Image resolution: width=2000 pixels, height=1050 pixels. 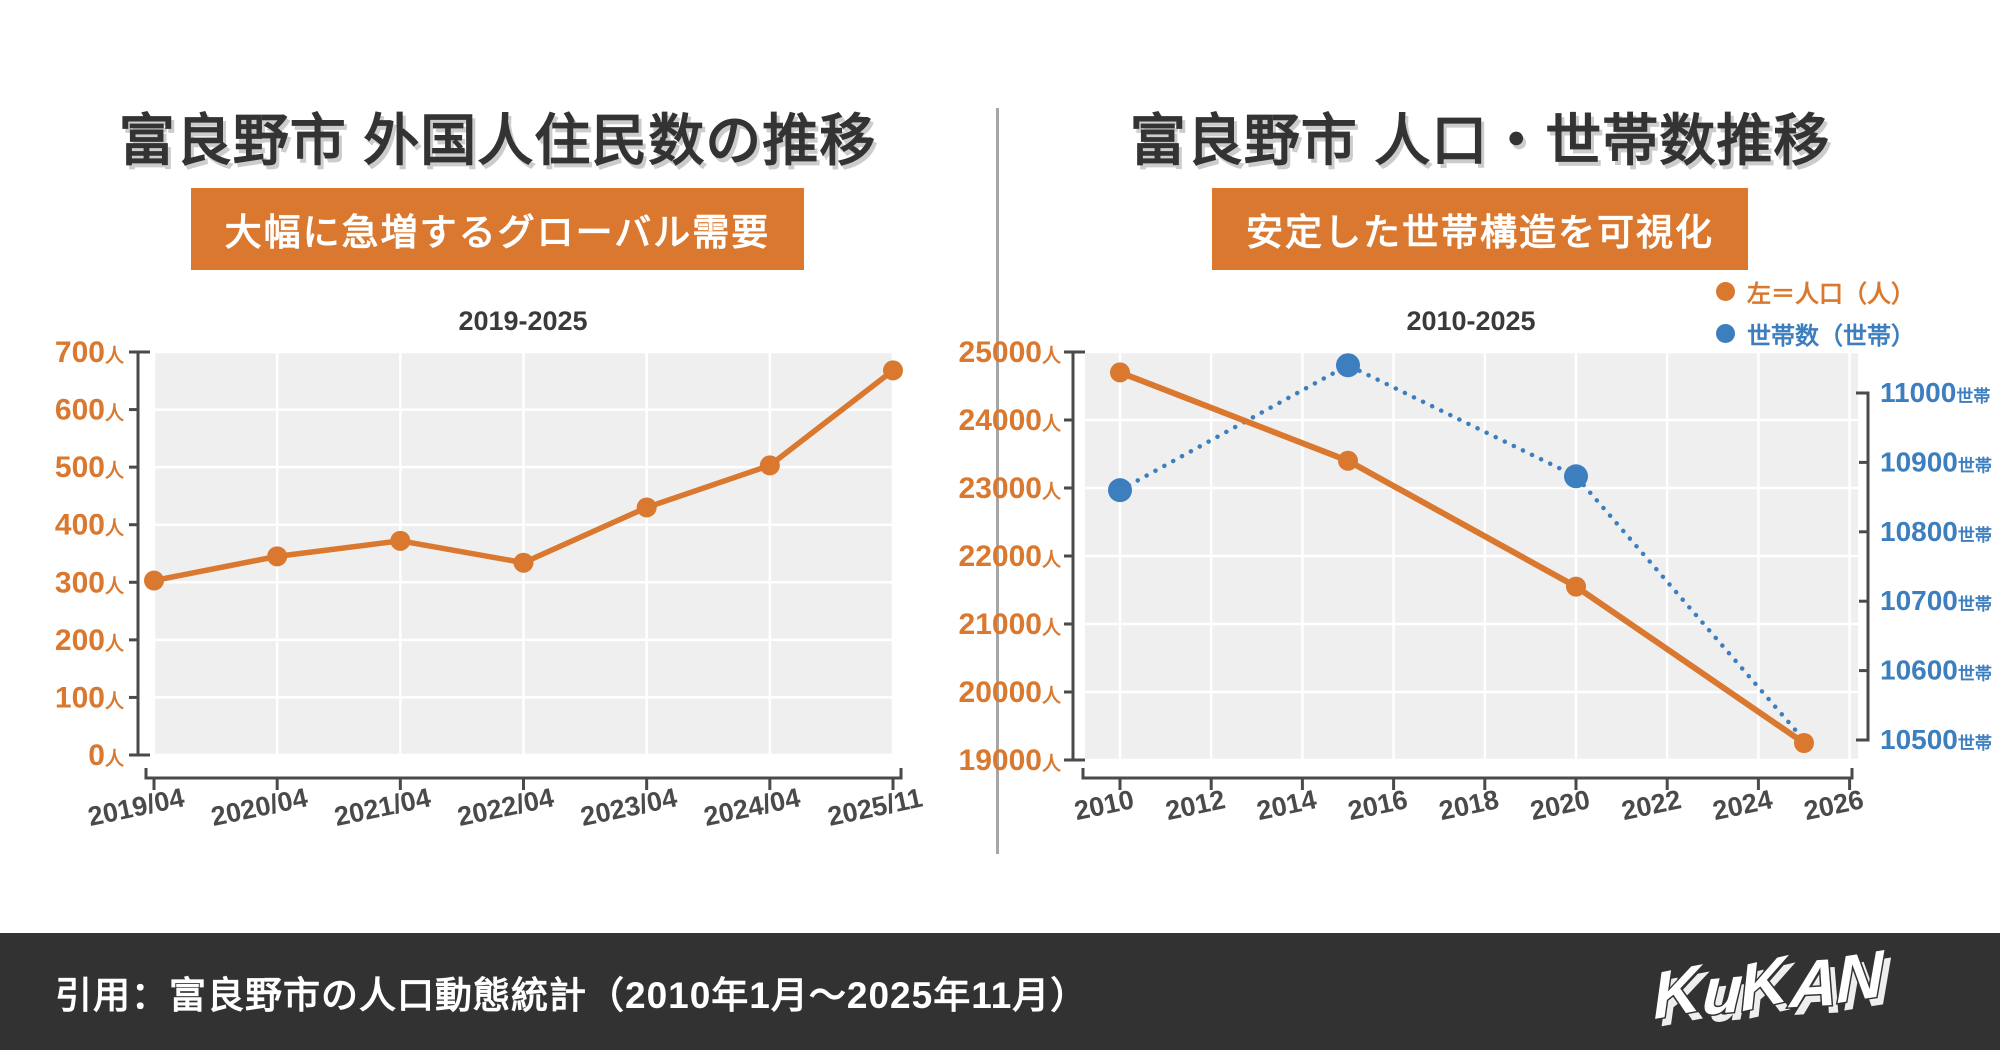 I want to click on svg-text: 100人, so click(x=90, y=697).